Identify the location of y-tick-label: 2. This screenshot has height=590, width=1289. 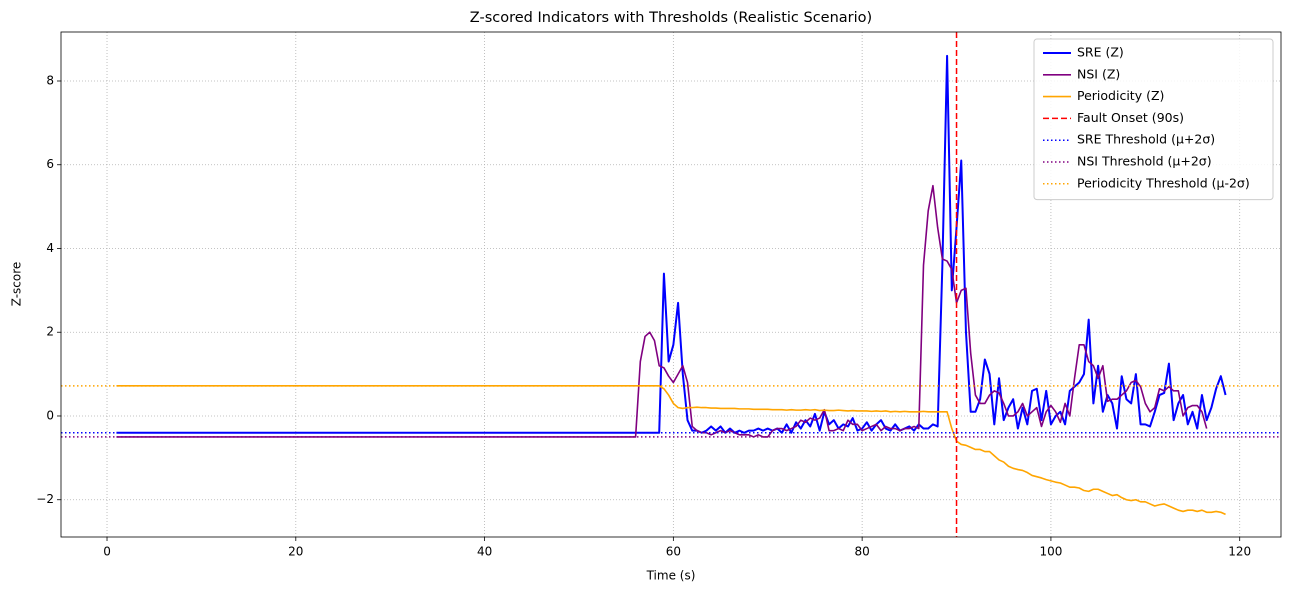
(50, 332).